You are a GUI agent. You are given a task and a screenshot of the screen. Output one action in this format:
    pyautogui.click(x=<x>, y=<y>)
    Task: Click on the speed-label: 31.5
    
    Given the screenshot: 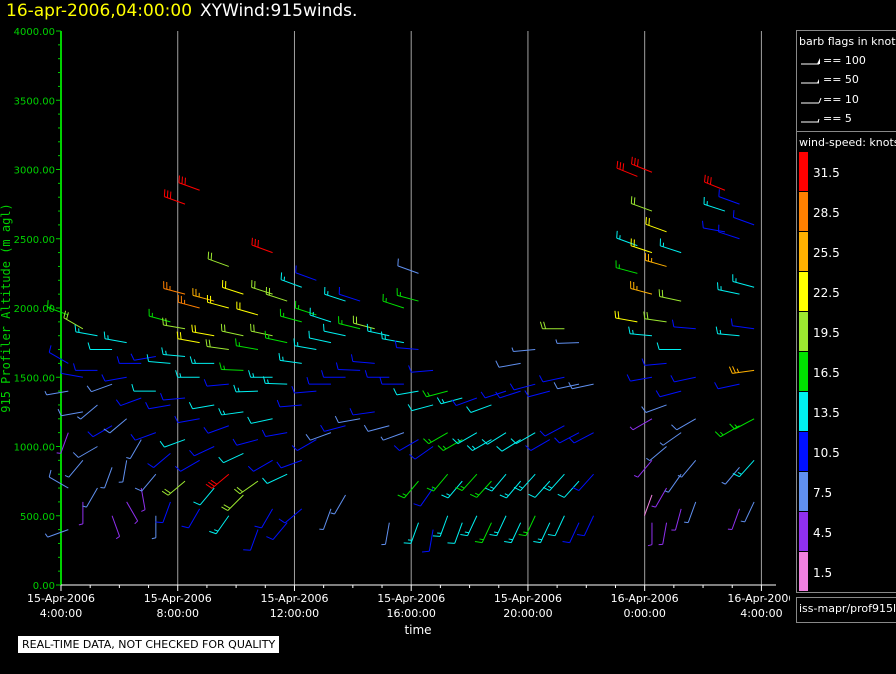 What is the action you would take?
    pyautogui.click(x=826, y=173)
    